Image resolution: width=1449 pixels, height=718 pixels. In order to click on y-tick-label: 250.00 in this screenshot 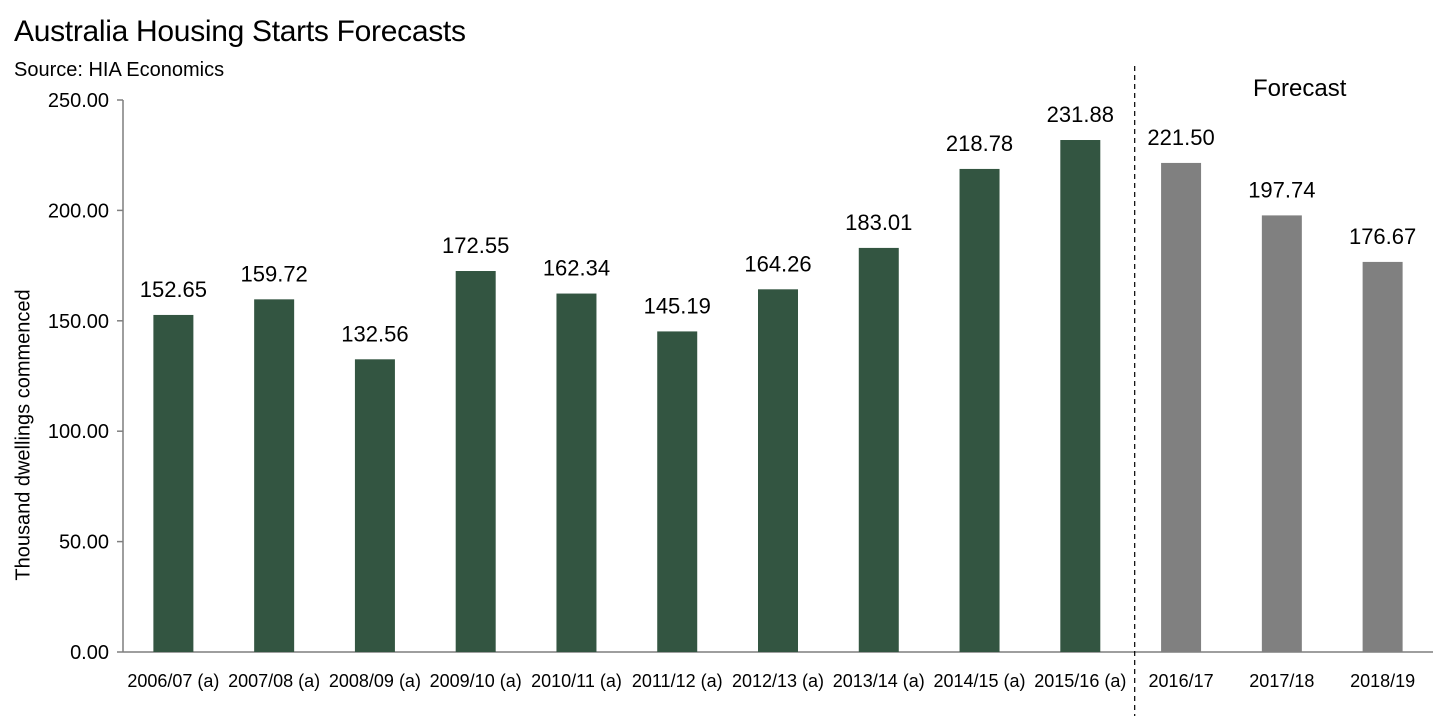, I will do `click(78, 101)`.